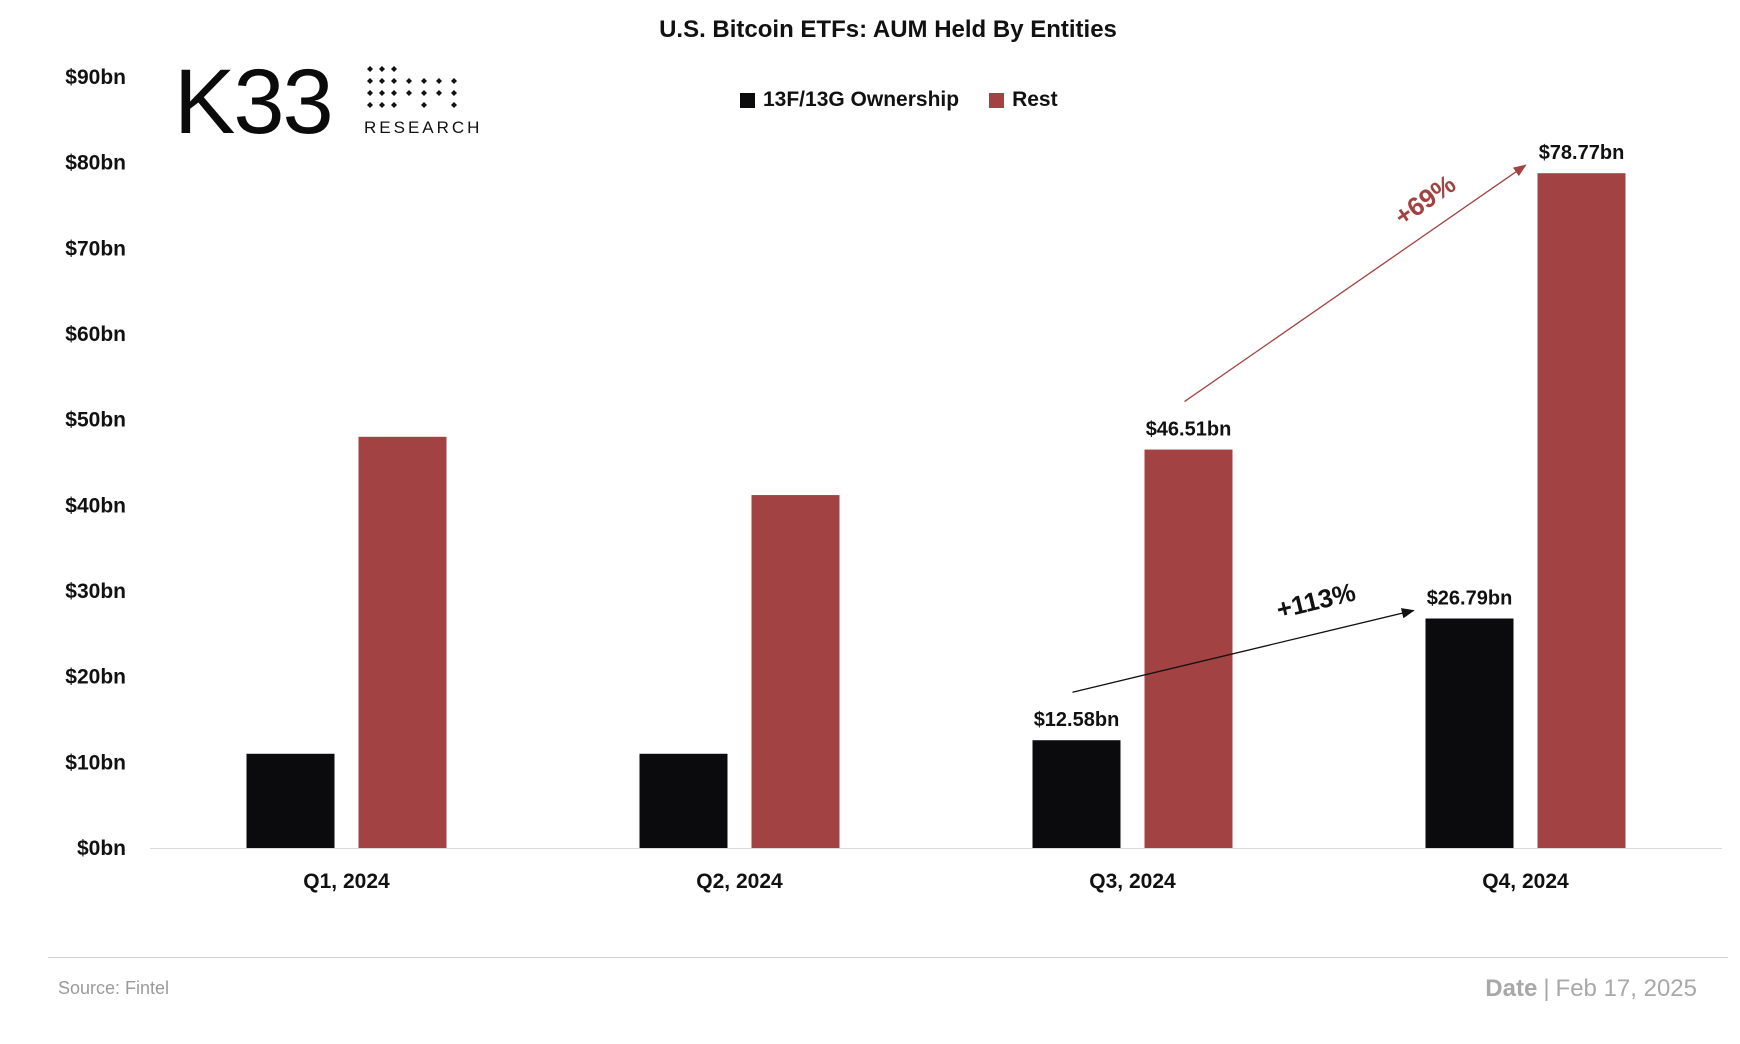 This screenshot has height=1044, width=1740. What do you see at coordinates (997, 100) in the screenshot?
I see `legend-swatch-rest` at bounding box center [997, 100].